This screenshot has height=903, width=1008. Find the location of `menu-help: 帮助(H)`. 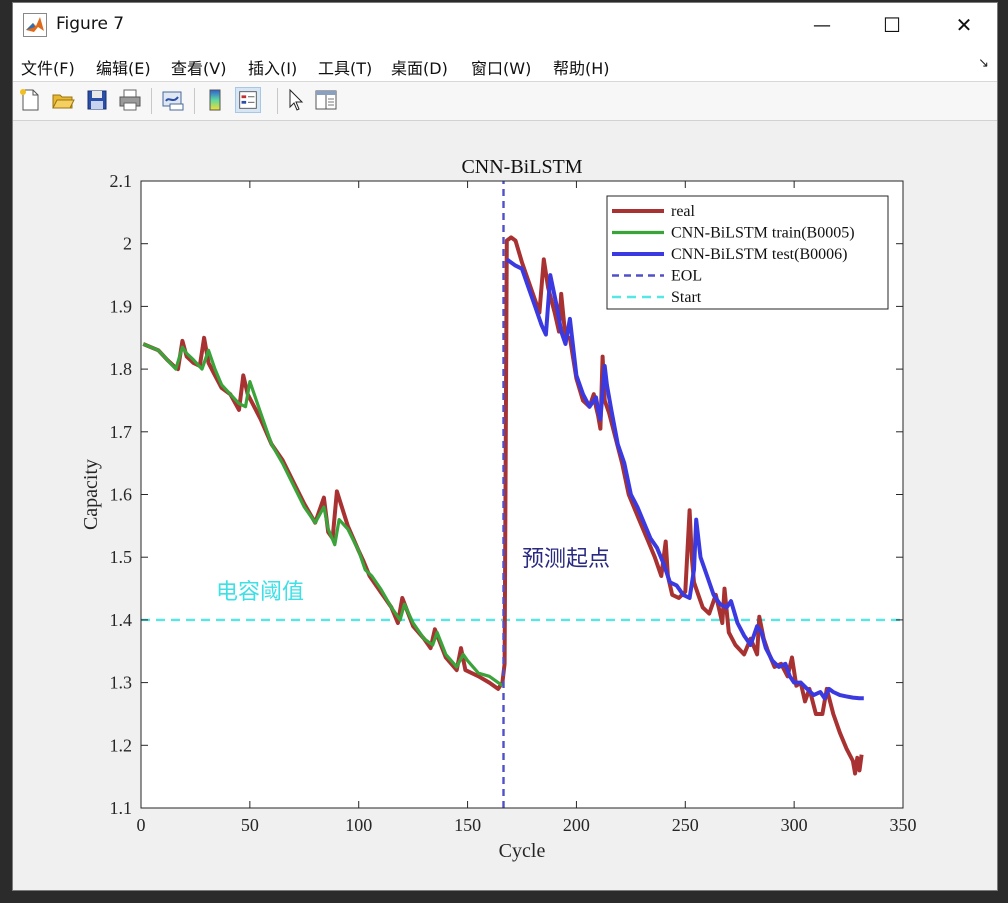

menu-help: 帮助(H) is located at coordinates (581, 68).